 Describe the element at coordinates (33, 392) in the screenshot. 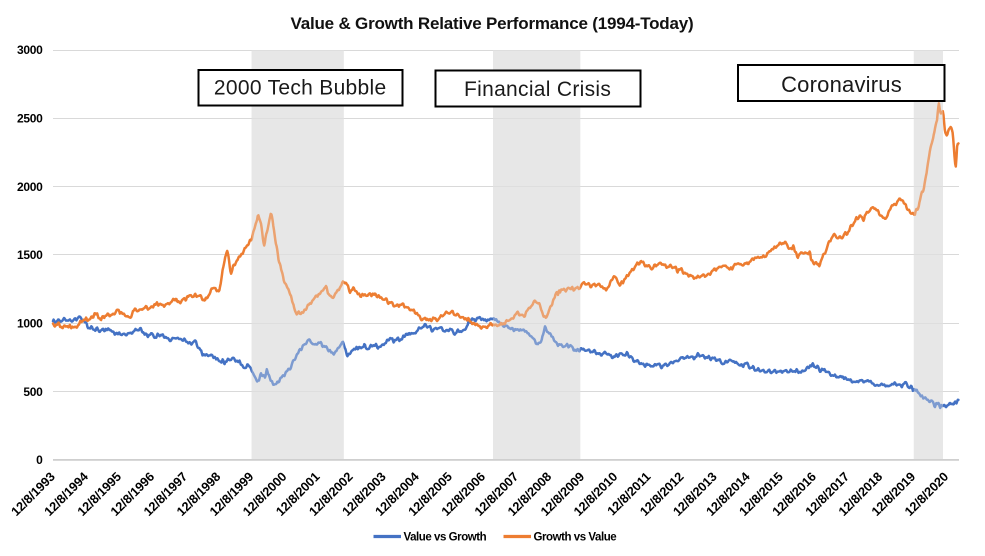

I see `svg-text: 500` at that location.